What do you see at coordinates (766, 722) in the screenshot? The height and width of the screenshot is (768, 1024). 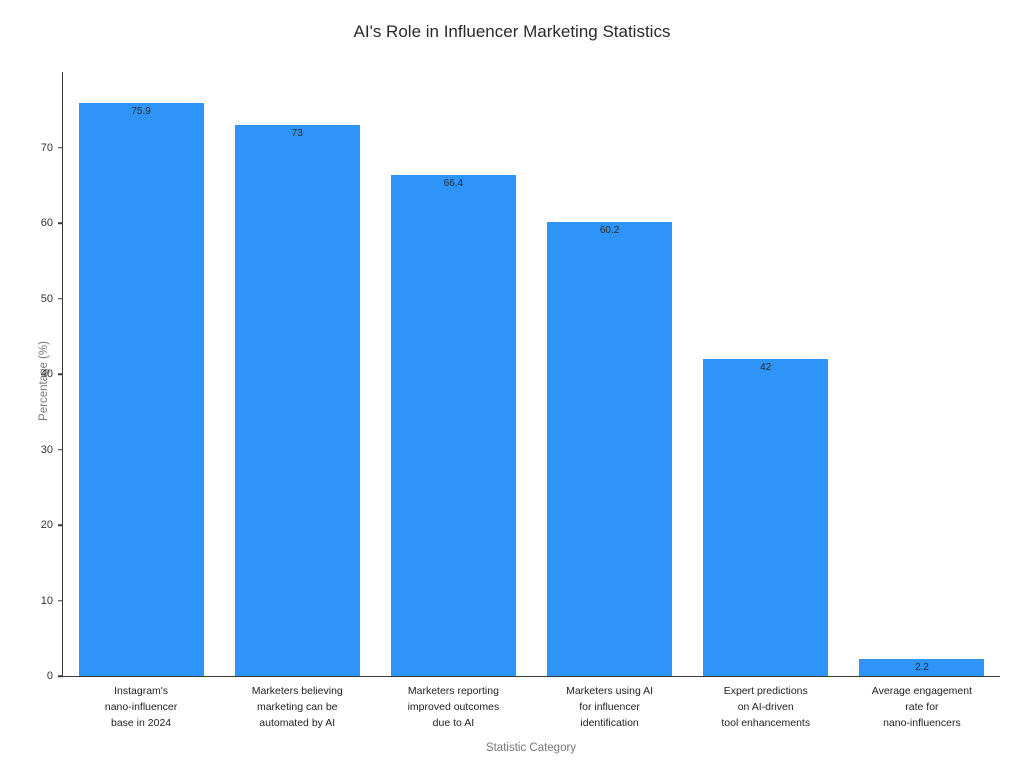 I see `x-tick-label-line: tool enhancements` at bounding box center [766, 722].